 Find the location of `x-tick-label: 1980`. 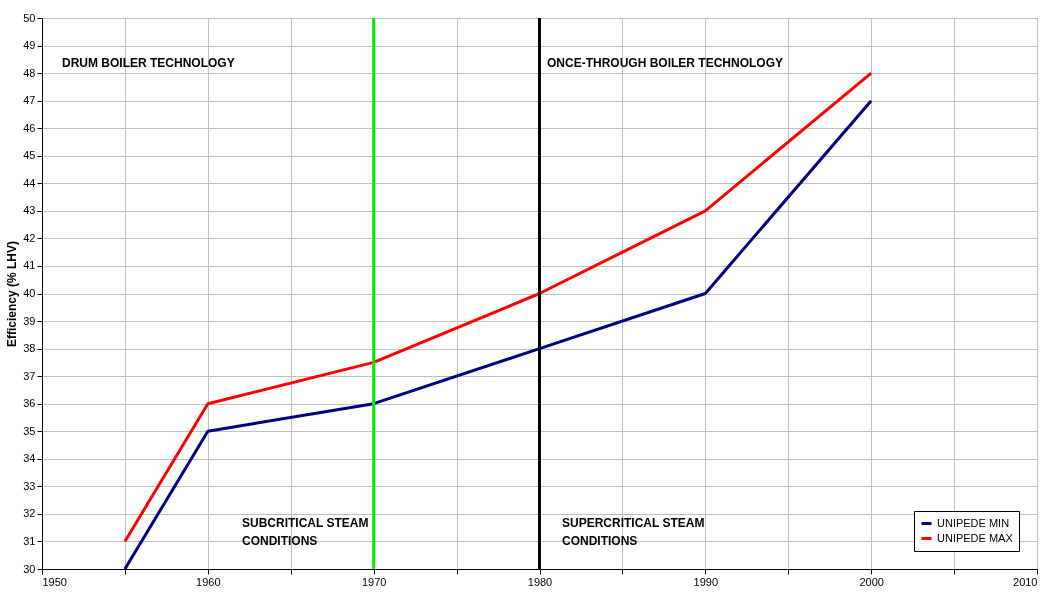

x-tick-label: 1980 is located at coordinates (540, 581).